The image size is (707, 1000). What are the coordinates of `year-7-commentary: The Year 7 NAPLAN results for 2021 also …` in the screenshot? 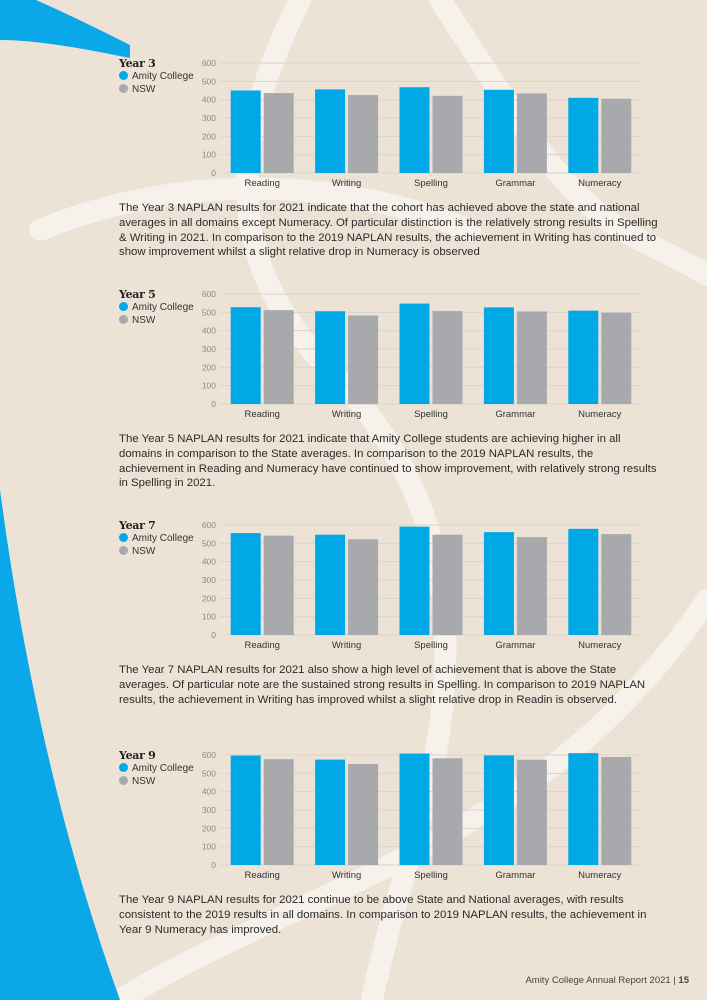 It's located at (382, 685).